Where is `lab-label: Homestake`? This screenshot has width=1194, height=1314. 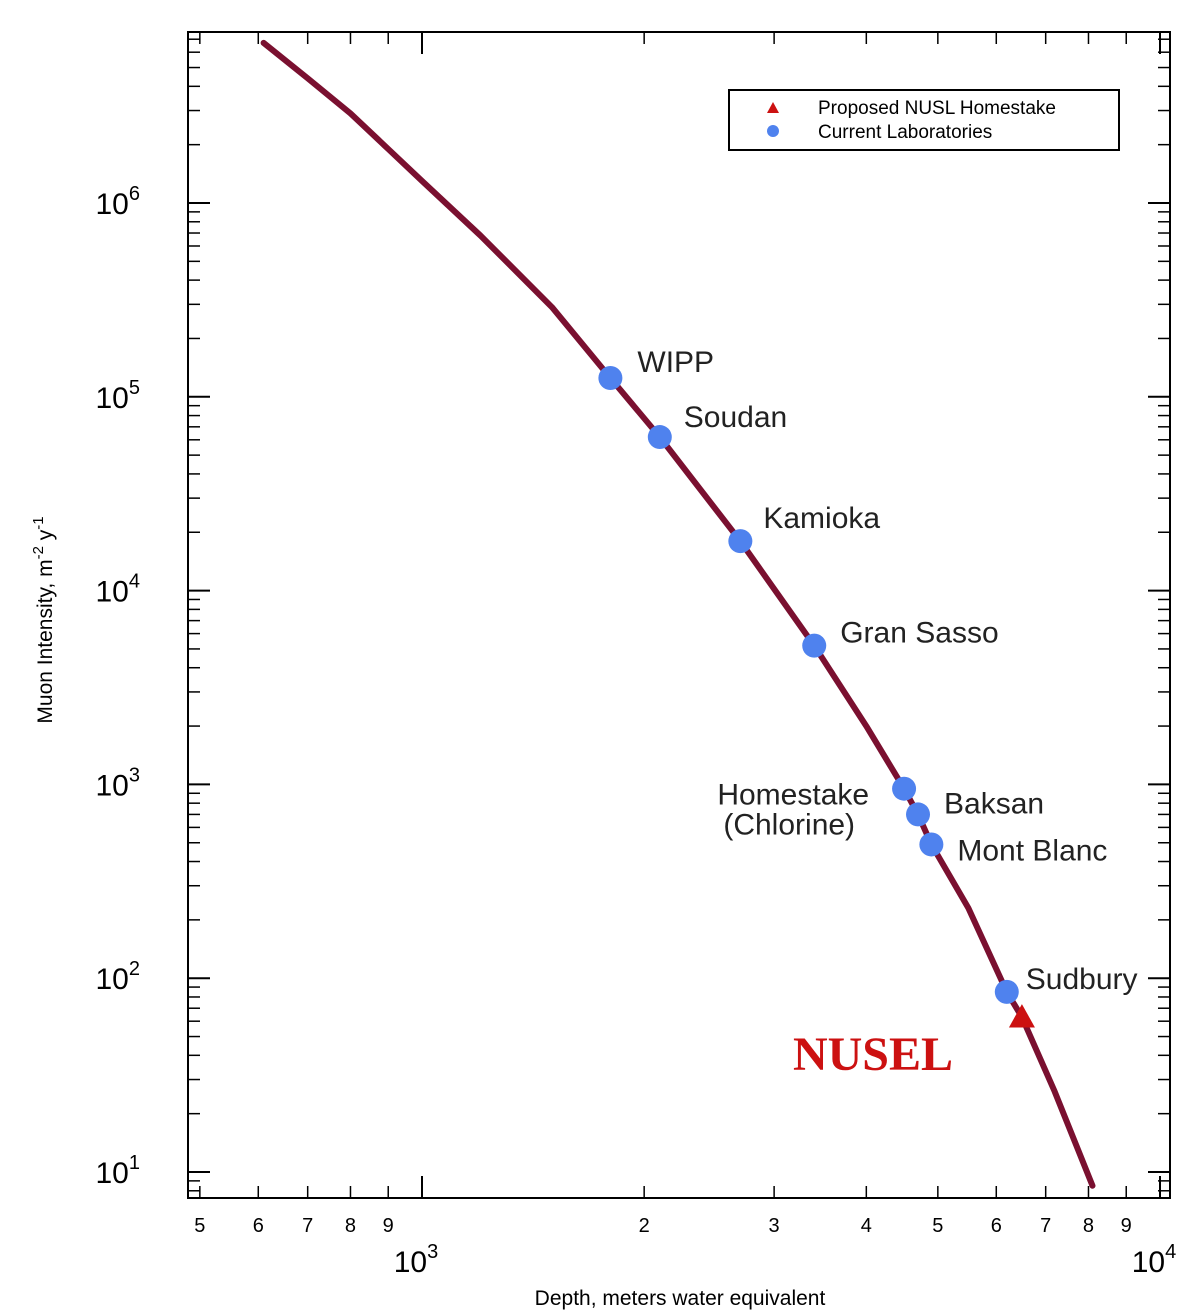 lab-label: Homestake is located at coordinates (793, 795).